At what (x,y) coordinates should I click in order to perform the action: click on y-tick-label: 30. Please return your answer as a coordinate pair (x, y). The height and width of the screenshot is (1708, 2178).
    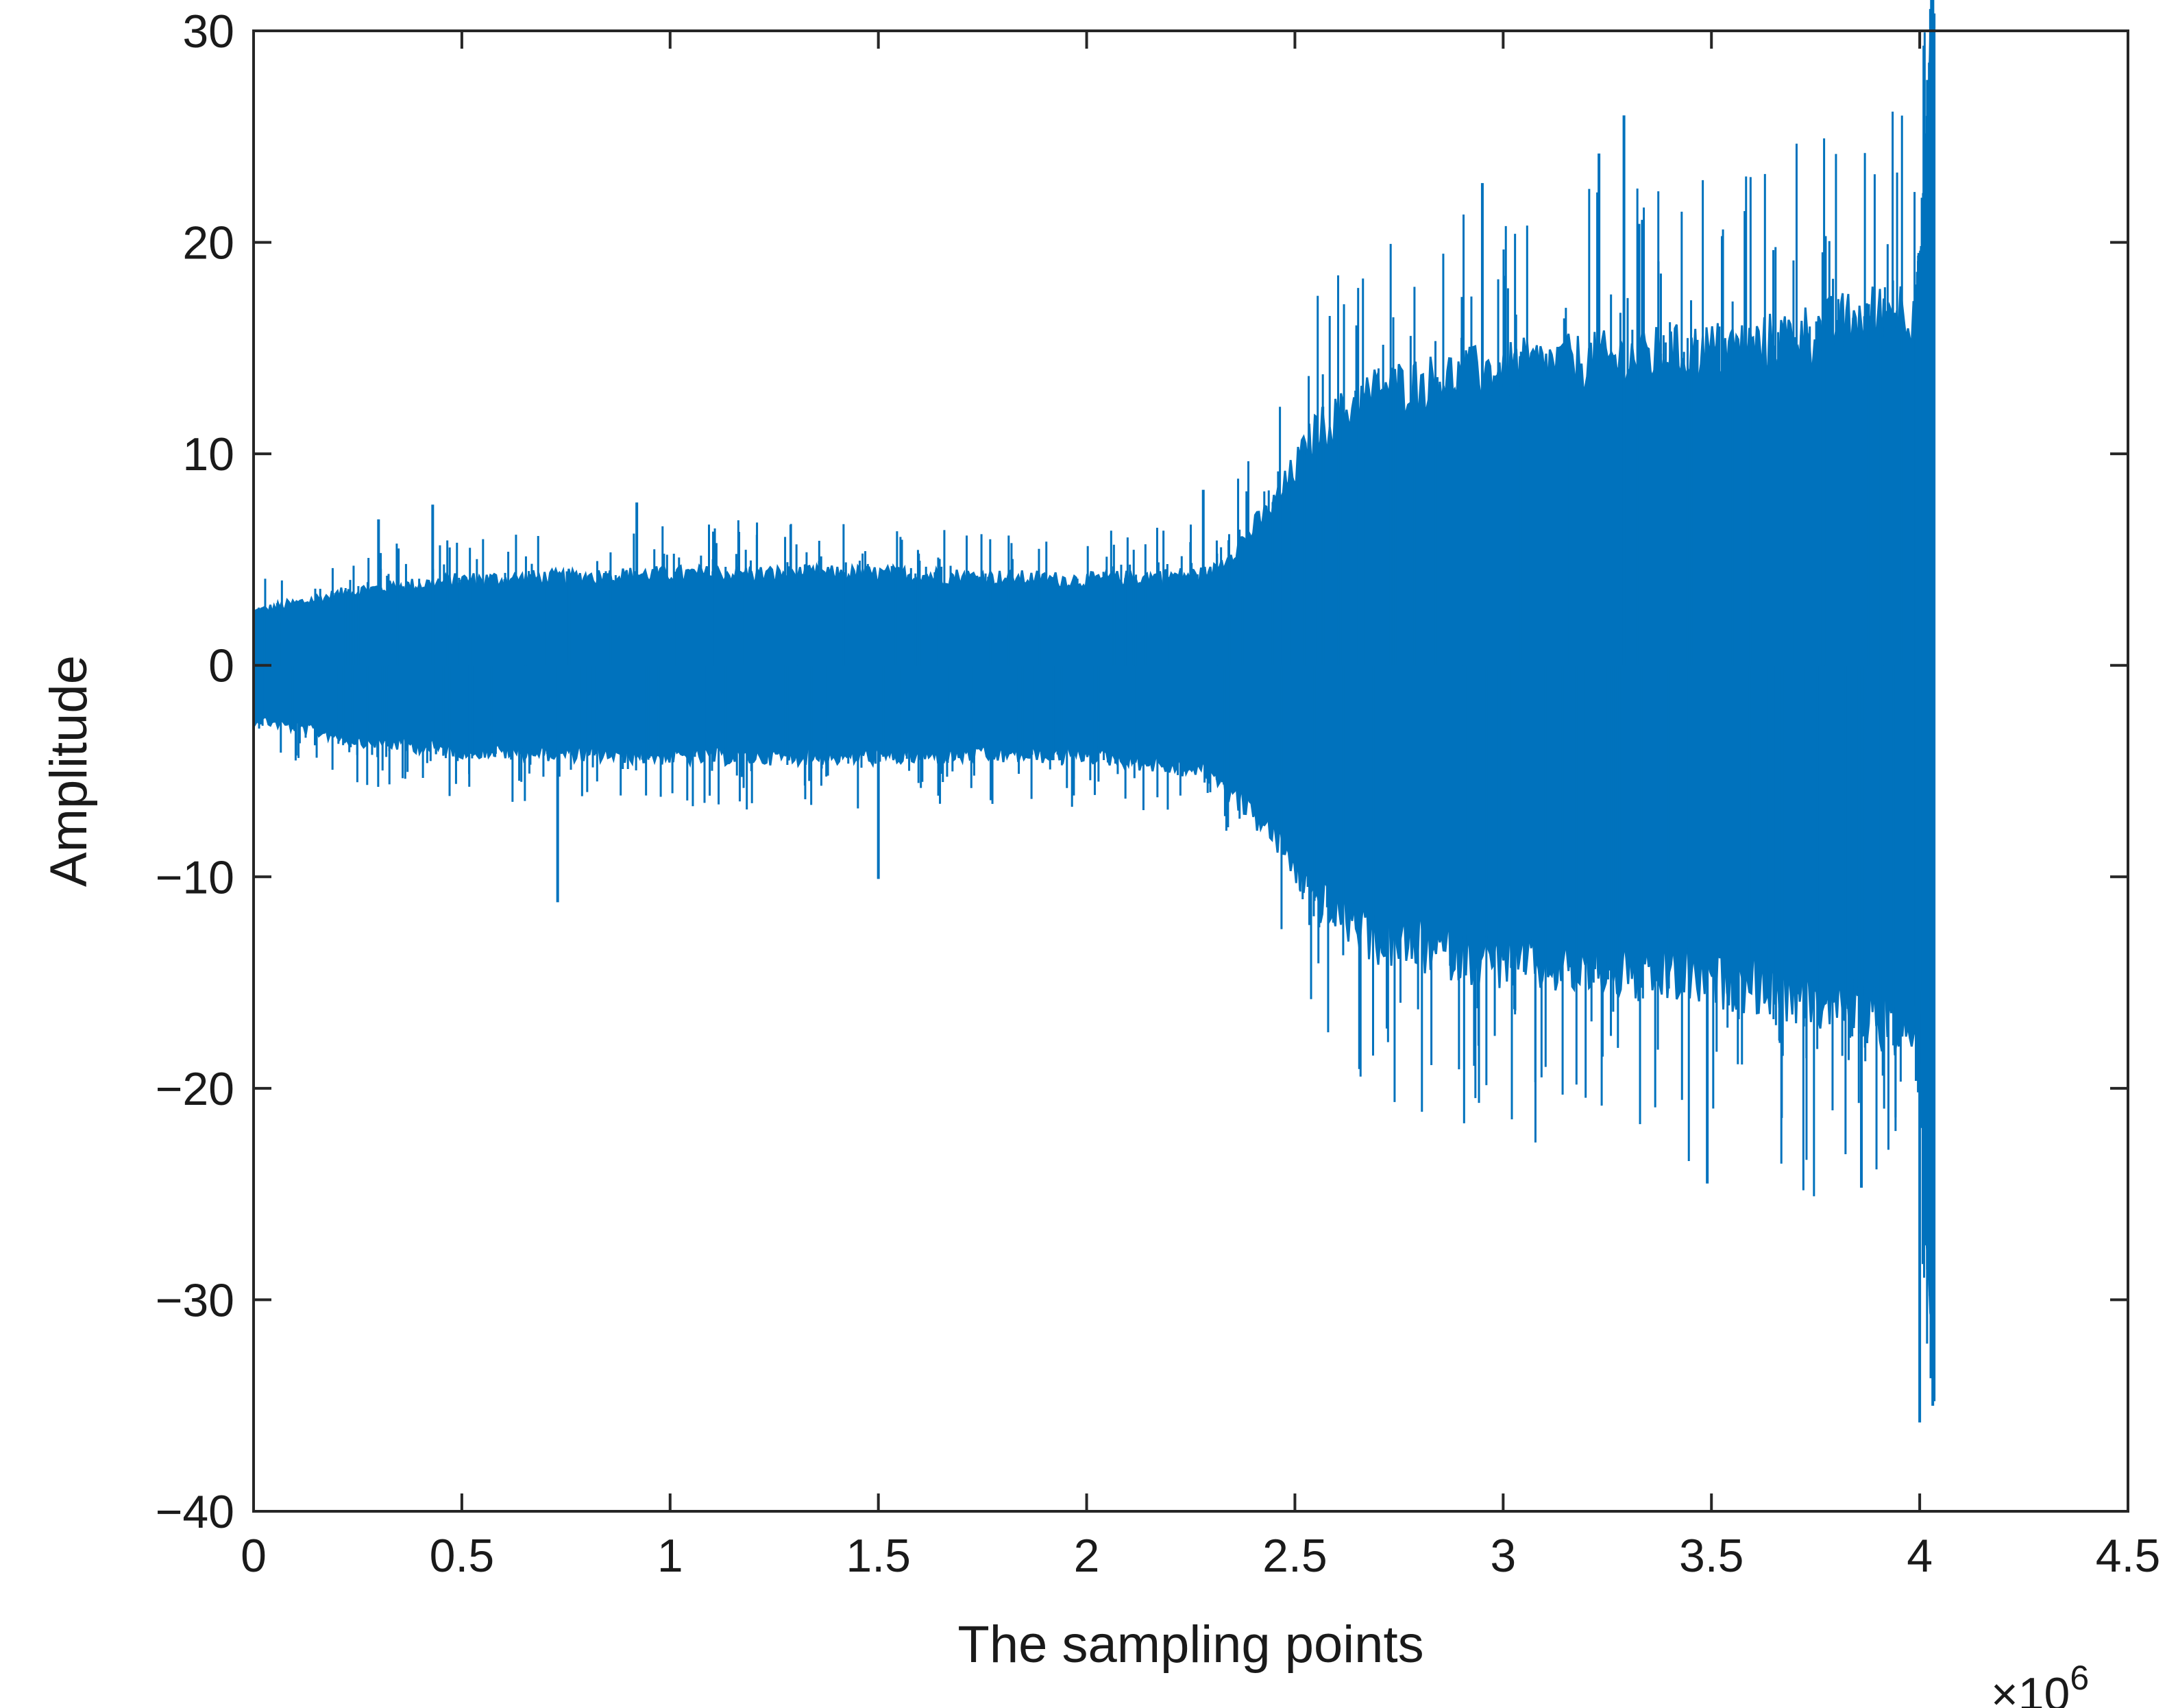
    Looking at the image, I should click on (208, 31).